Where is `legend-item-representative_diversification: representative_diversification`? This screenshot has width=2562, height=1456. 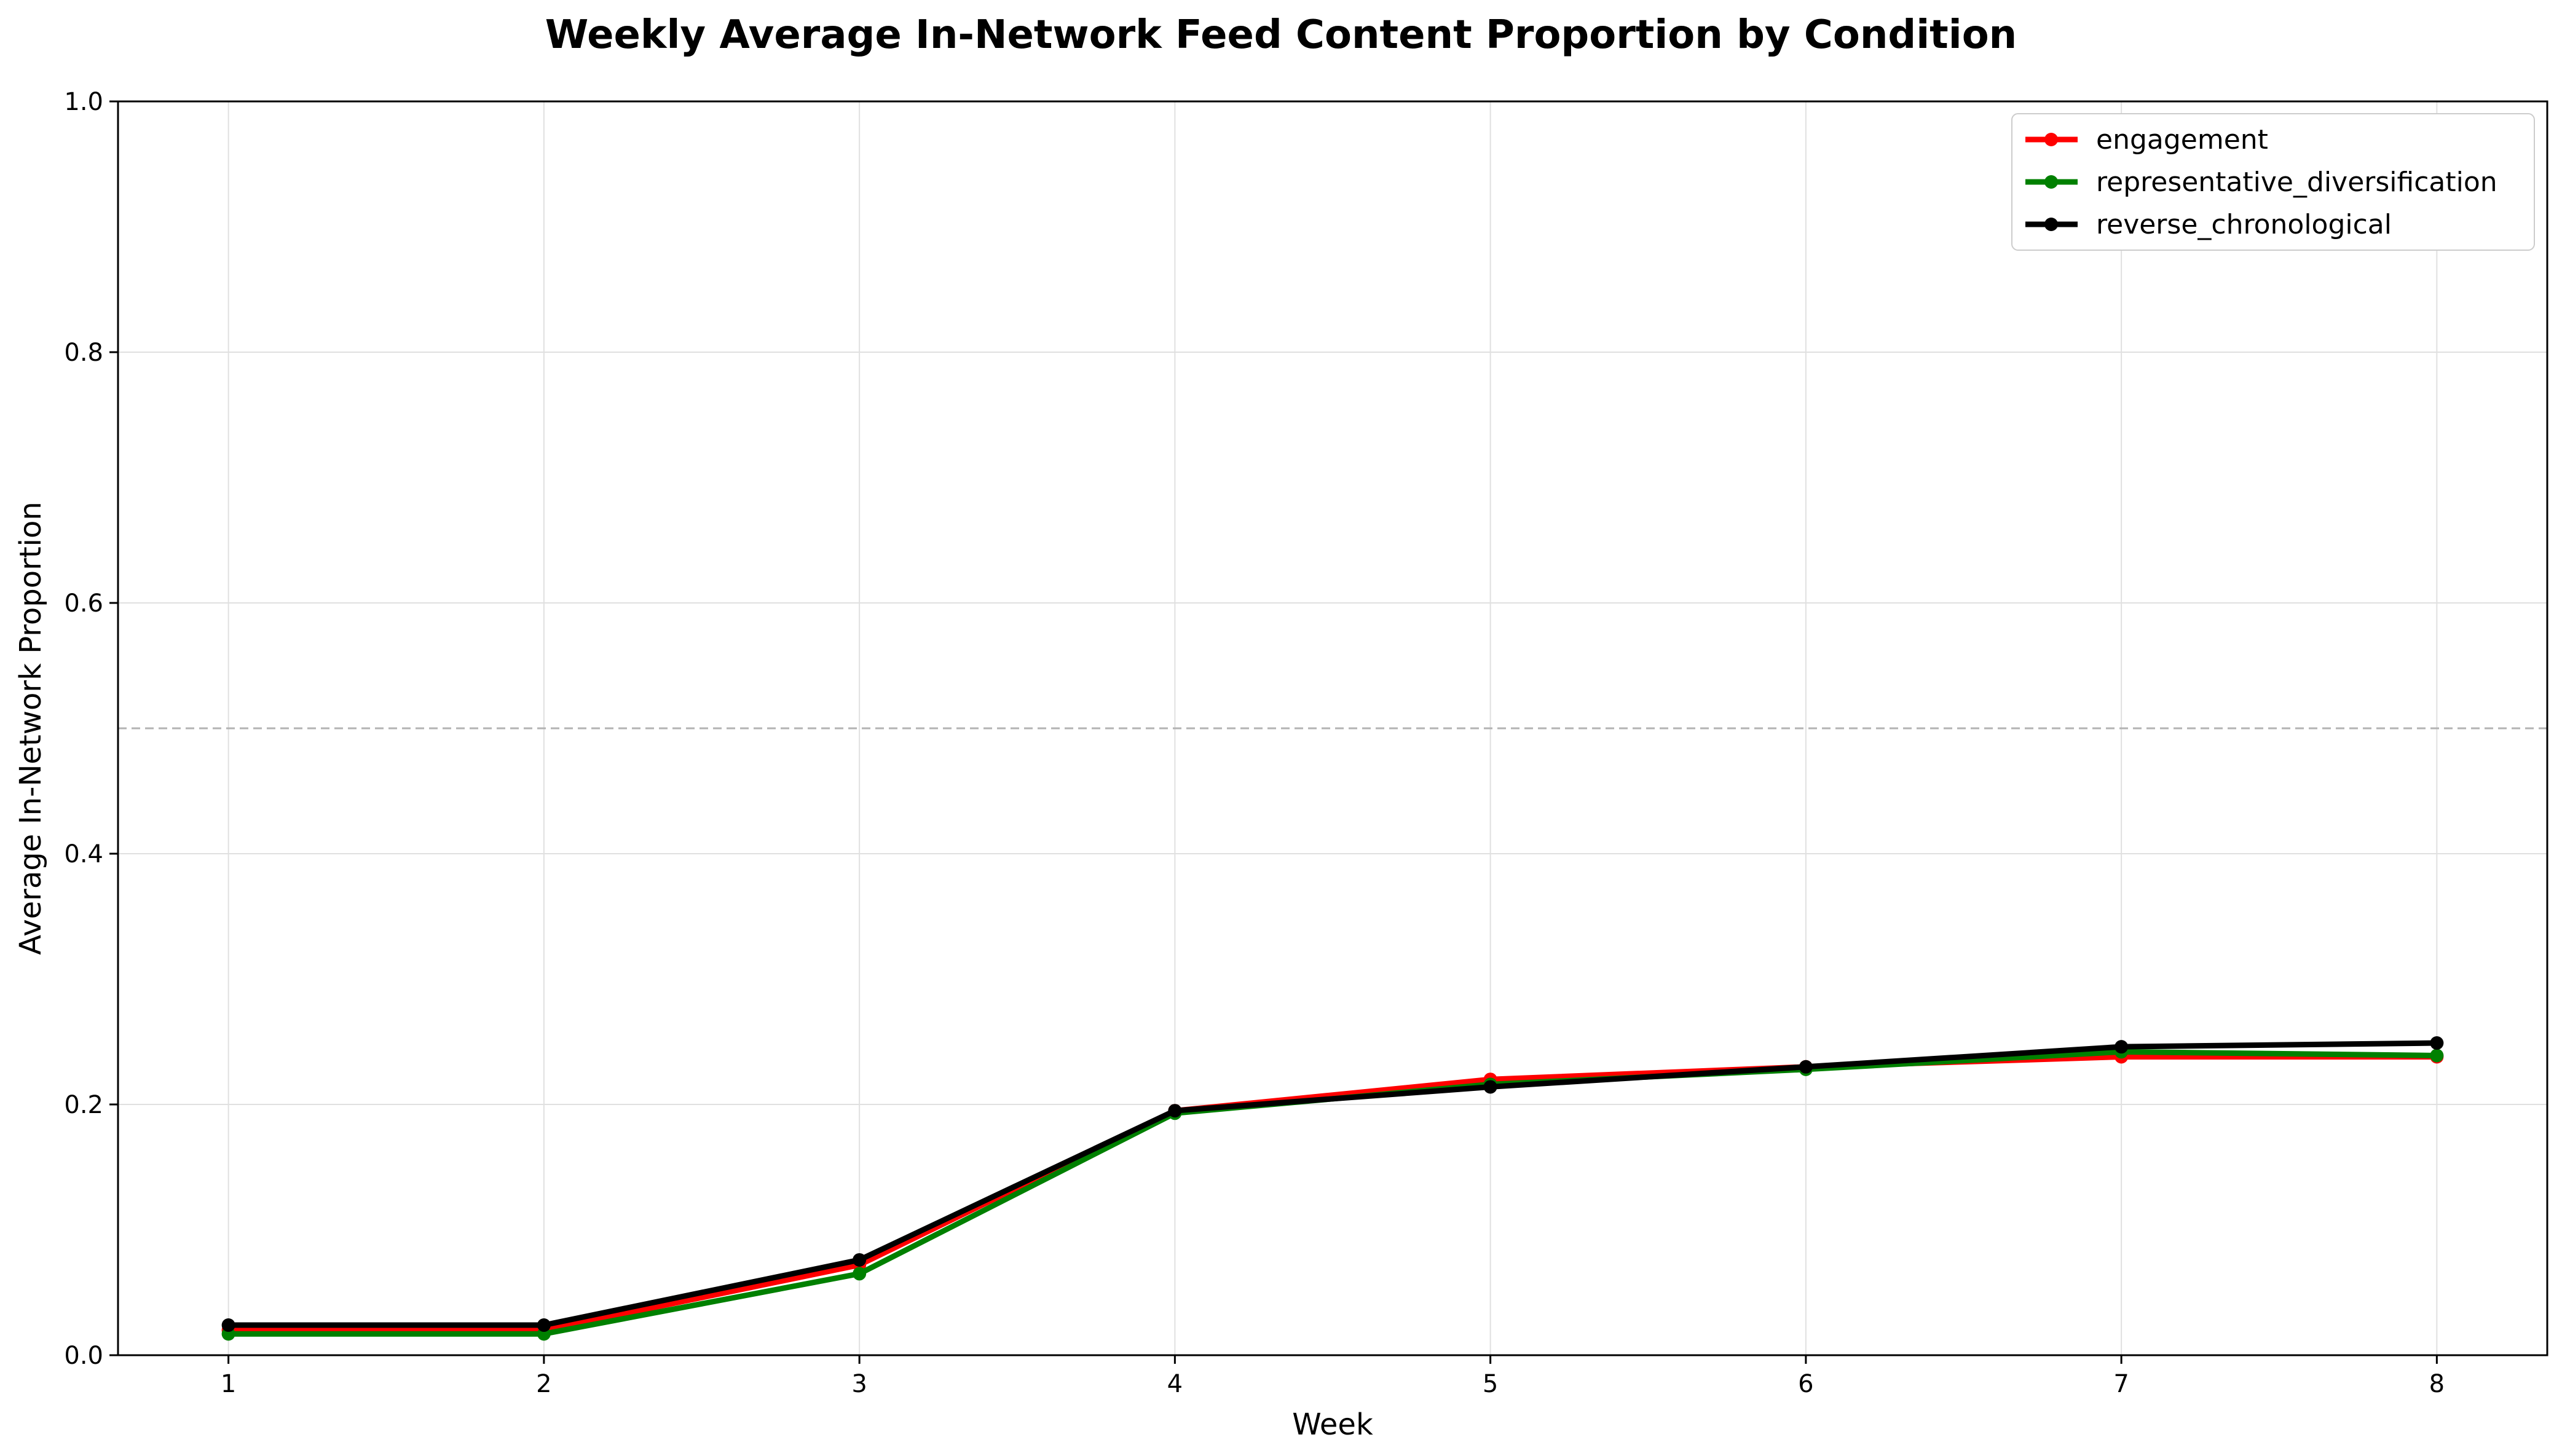
legend-item-representative_diversification: representative_diversification is located at coordinates (2261, 182).